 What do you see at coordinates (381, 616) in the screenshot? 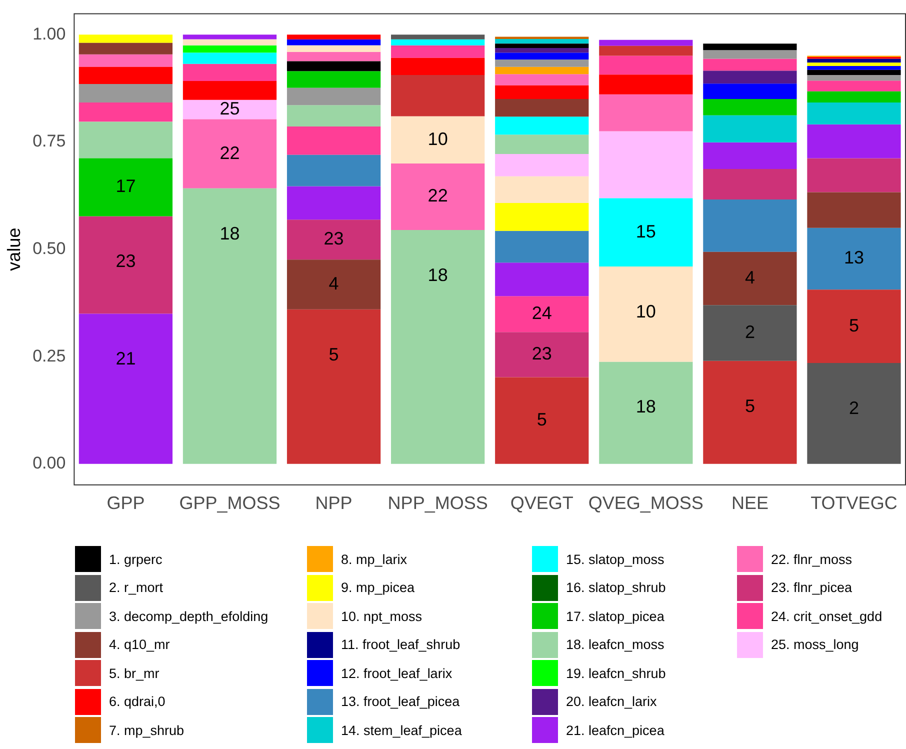
I see `legend-label: 10. npt_moss` at bounding box center [381, 616].